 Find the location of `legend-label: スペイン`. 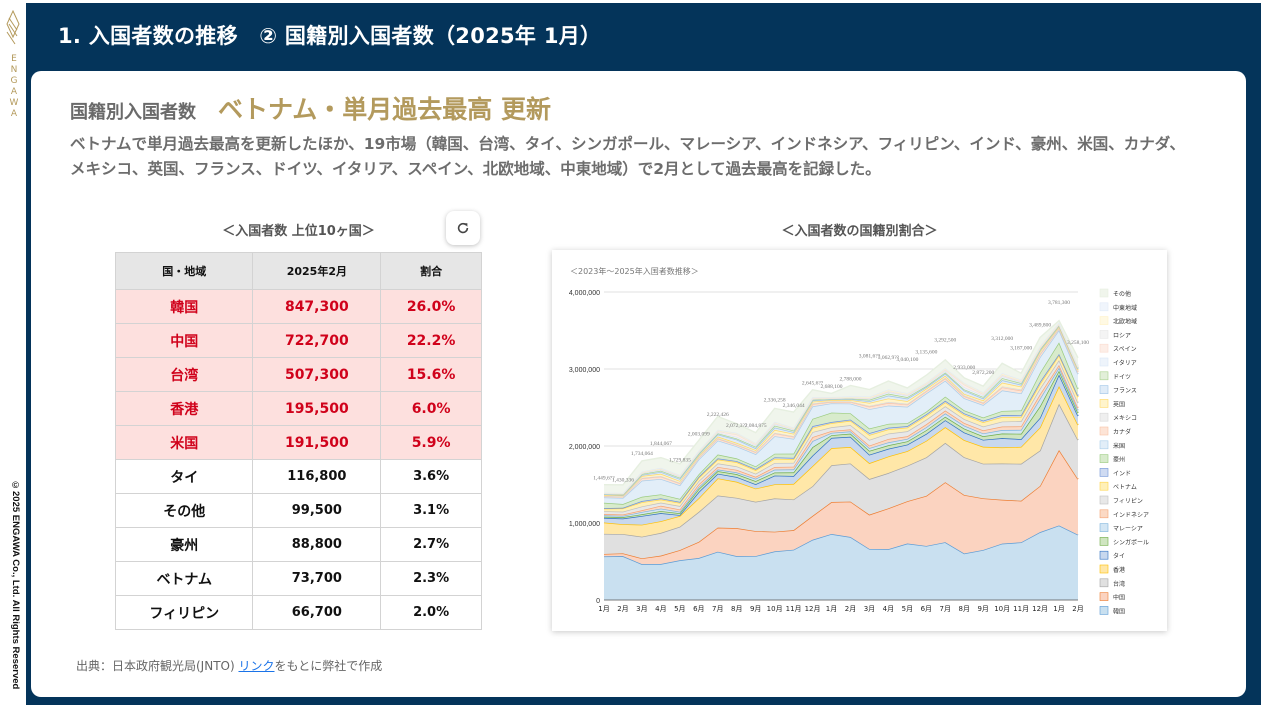

legend-label: スペイン is located at coordinates (1125, 349).